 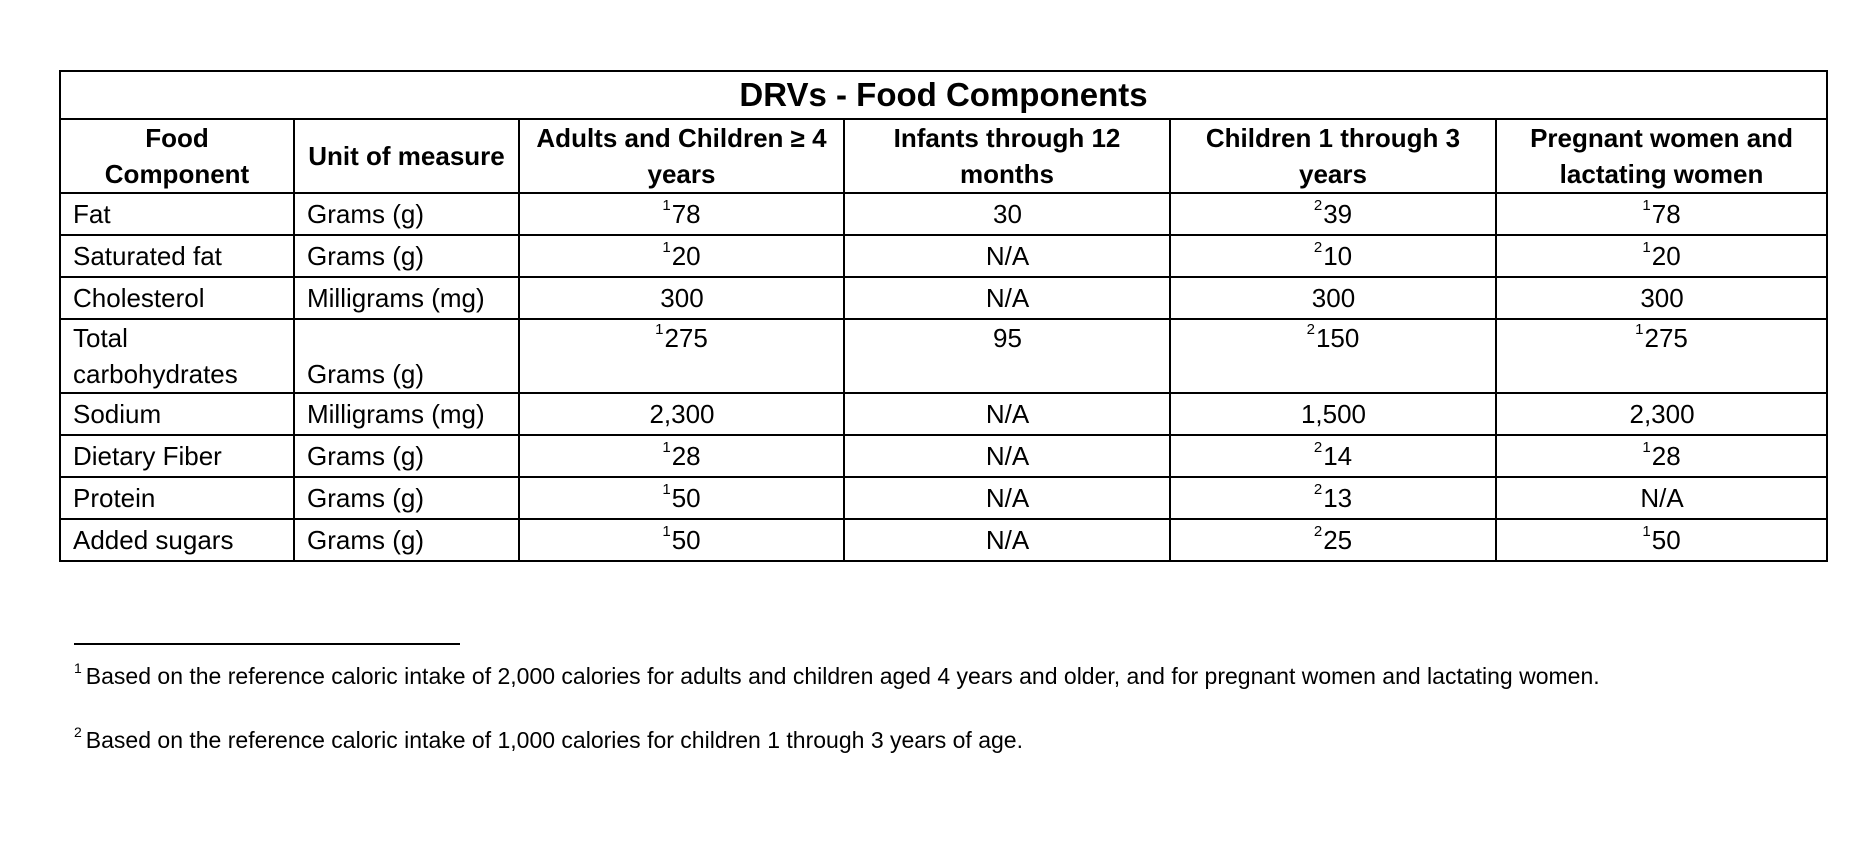 I want to click on infants-value-cell: 30, so click(x=1007, y=214).